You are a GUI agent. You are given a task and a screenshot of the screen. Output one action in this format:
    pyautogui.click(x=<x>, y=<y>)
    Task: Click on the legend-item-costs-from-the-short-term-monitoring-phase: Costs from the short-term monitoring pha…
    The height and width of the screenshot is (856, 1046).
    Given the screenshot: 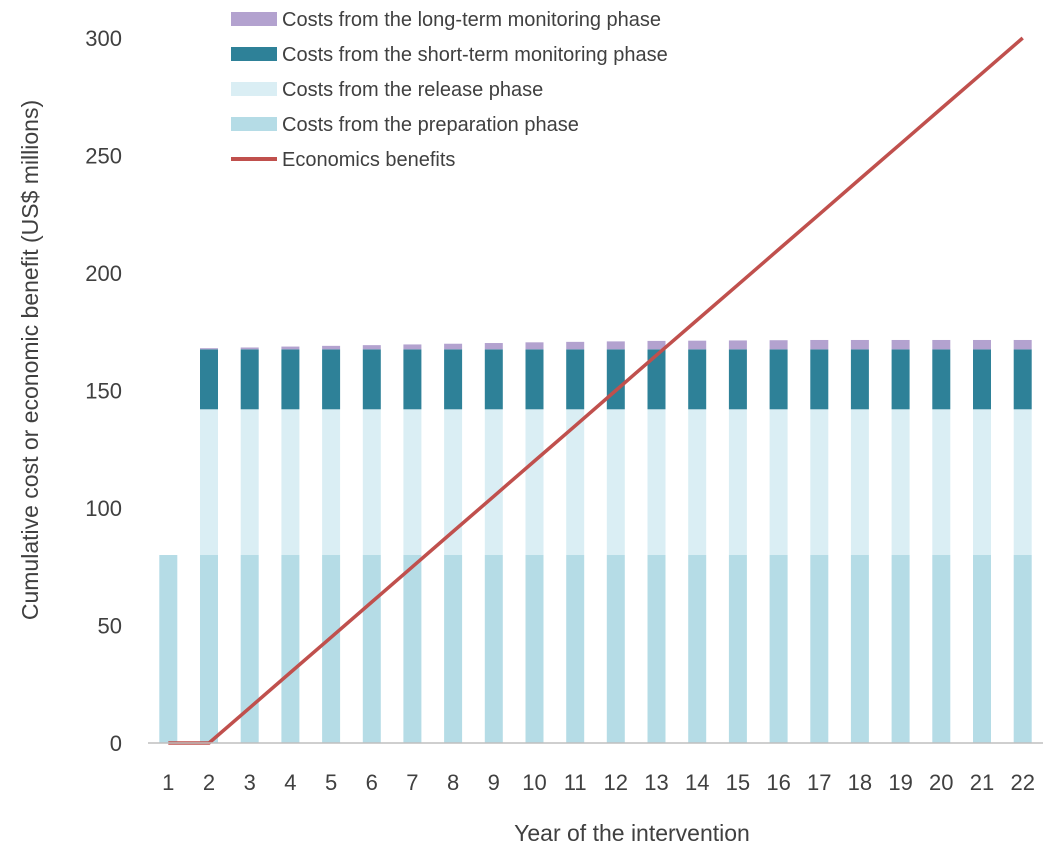 What is the action you would take?
    pyautogui.click(x=449, y=55)
    